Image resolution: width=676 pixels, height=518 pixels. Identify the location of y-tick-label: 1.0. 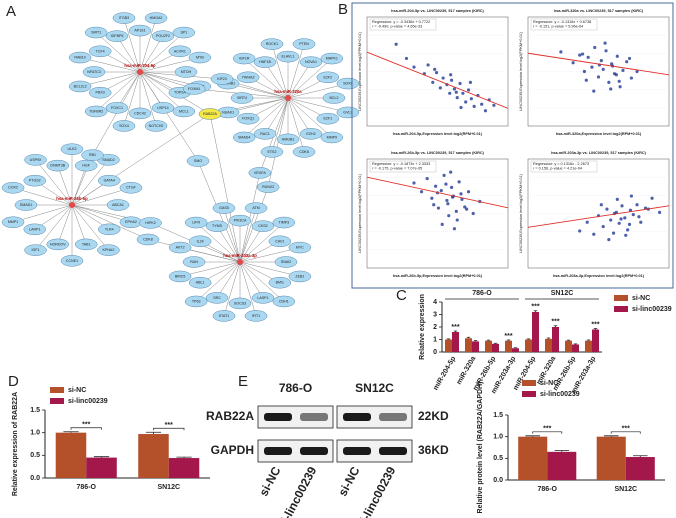
(498, 437).